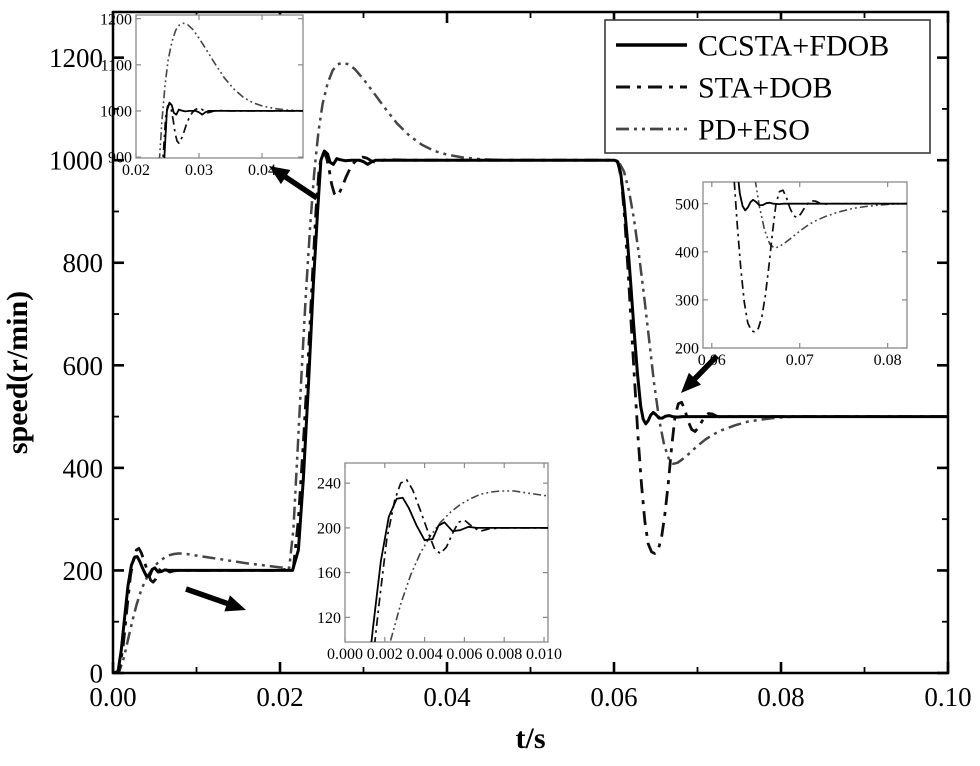 The width and height of the screenshot is (980, 766). What do you see at coordinates (199, 170) in the screenshot?
I see `inset-top-left-x-tick-label: 0.03` at bounding box center [199, 170].